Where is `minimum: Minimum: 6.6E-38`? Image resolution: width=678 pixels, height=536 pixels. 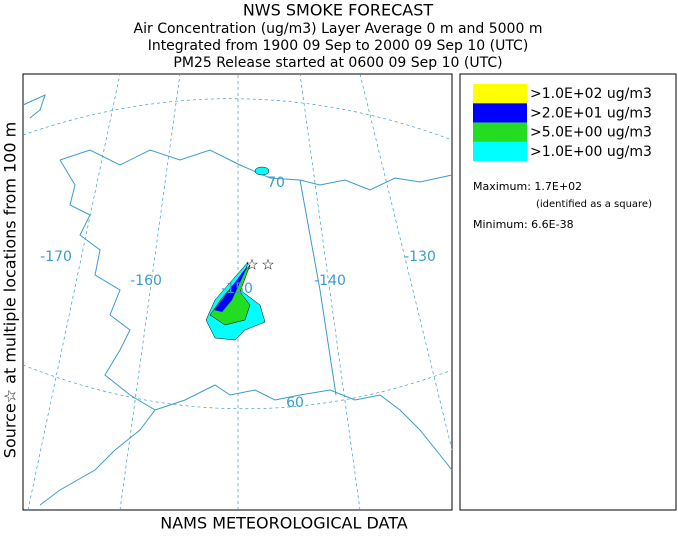
minimum: Minimum: 6.6E-38 is located at coordinates (523, 224).